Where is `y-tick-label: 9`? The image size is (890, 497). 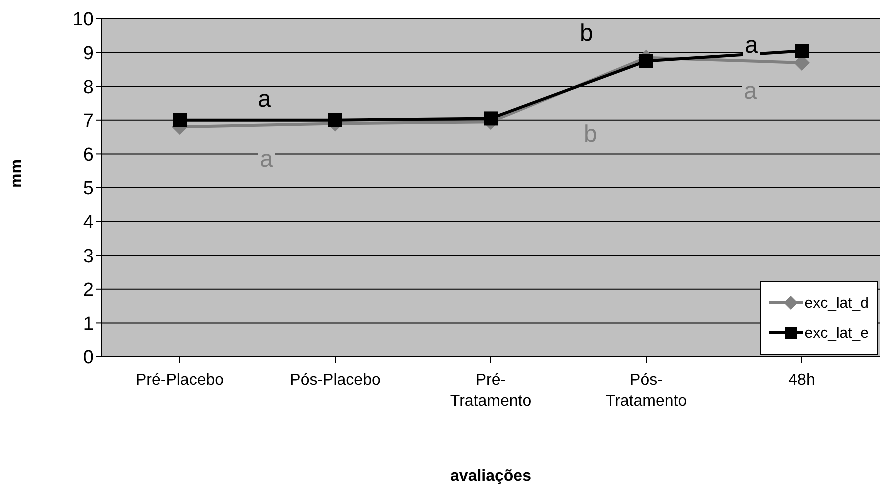
y-tick-label: 9 is located at coordinates (88, 54).